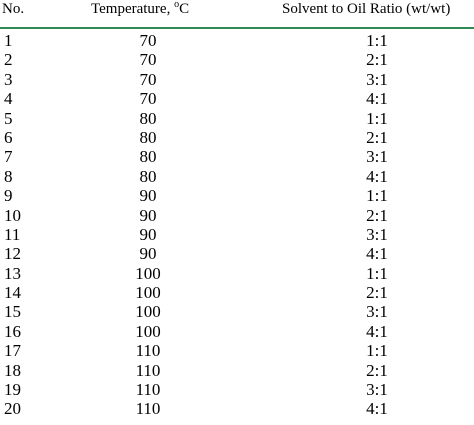  What do you see at coordinates (12, 409) in the screenshot?
I see `cell-no: 20` at bounding box center [12, 409].